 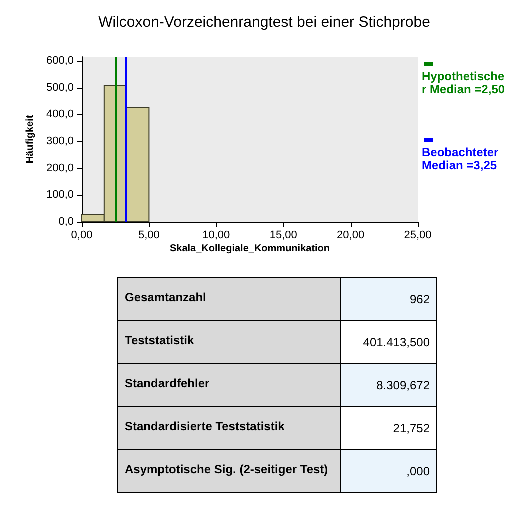 What do you see at coordinates (411, 429) in the screenshot?
I see `text: 21,752` at bounding box center [411, 429].